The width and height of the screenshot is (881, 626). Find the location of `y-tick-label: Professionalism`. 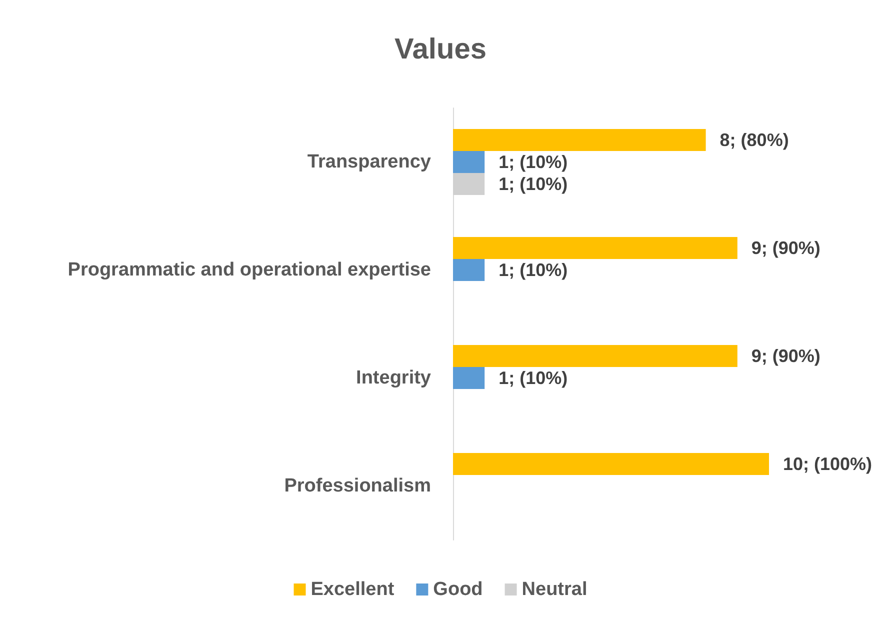

y-tick-label: Professionalism is located at coordinates (357, 486).